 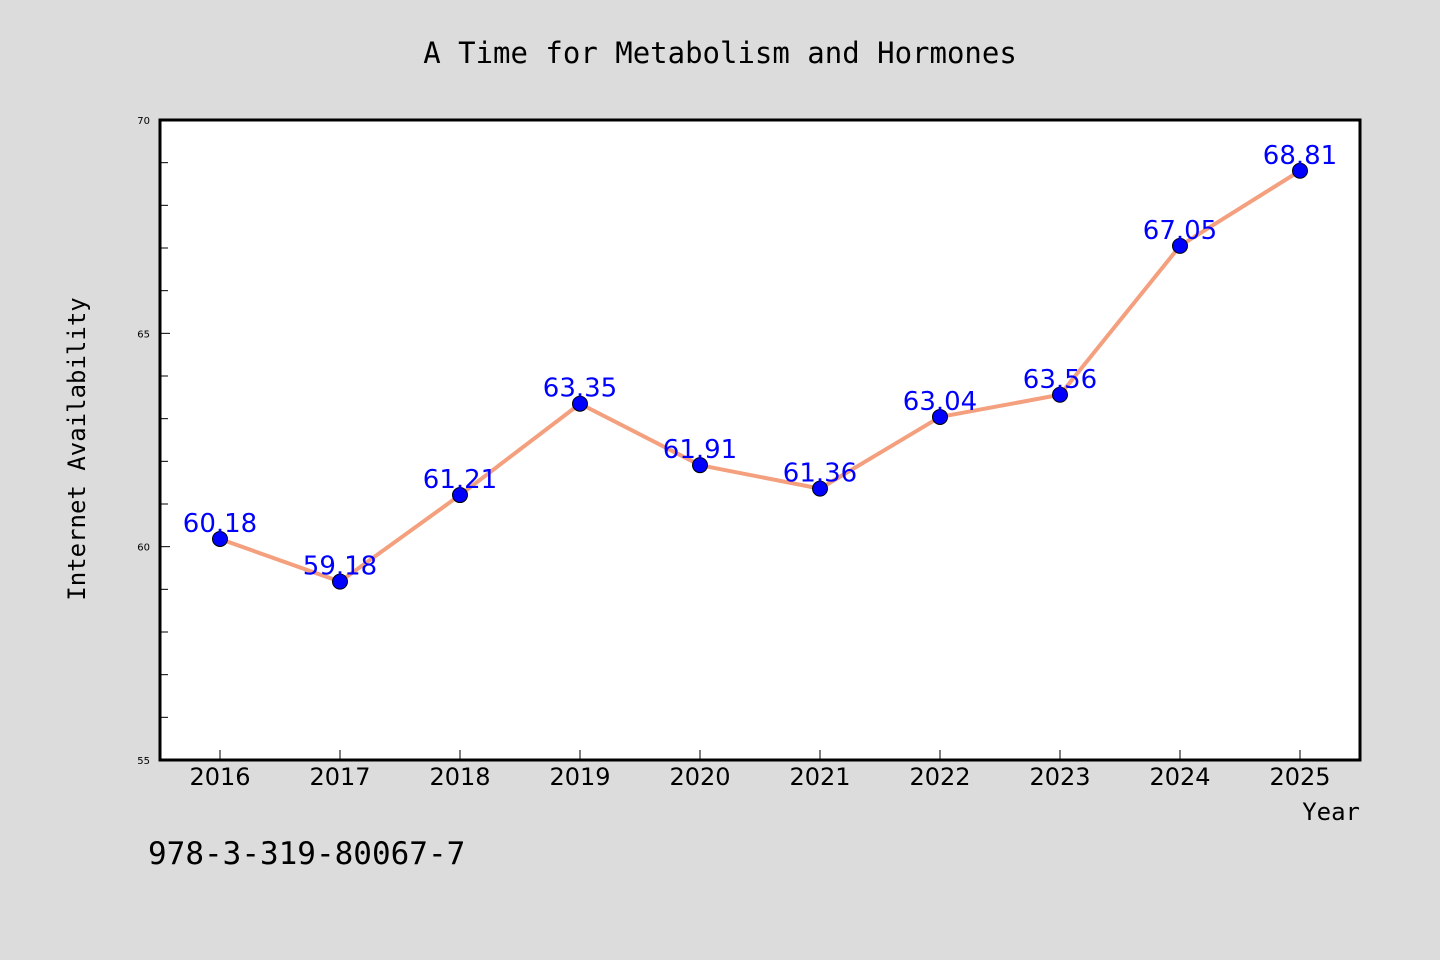 I want to click on x-tick-label: 2018, so click(x=459, y=777).